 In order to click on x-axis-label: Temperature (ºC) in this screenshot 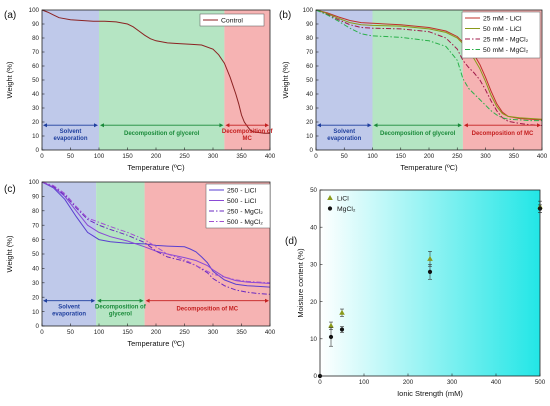, I will do `click(156, 167)`.